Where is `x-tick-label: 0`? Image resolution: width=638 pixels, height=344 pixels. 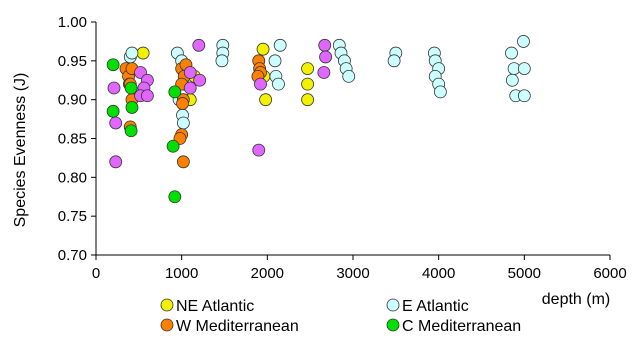
x-tick-label: 0 is located at coordinates (96, 273).